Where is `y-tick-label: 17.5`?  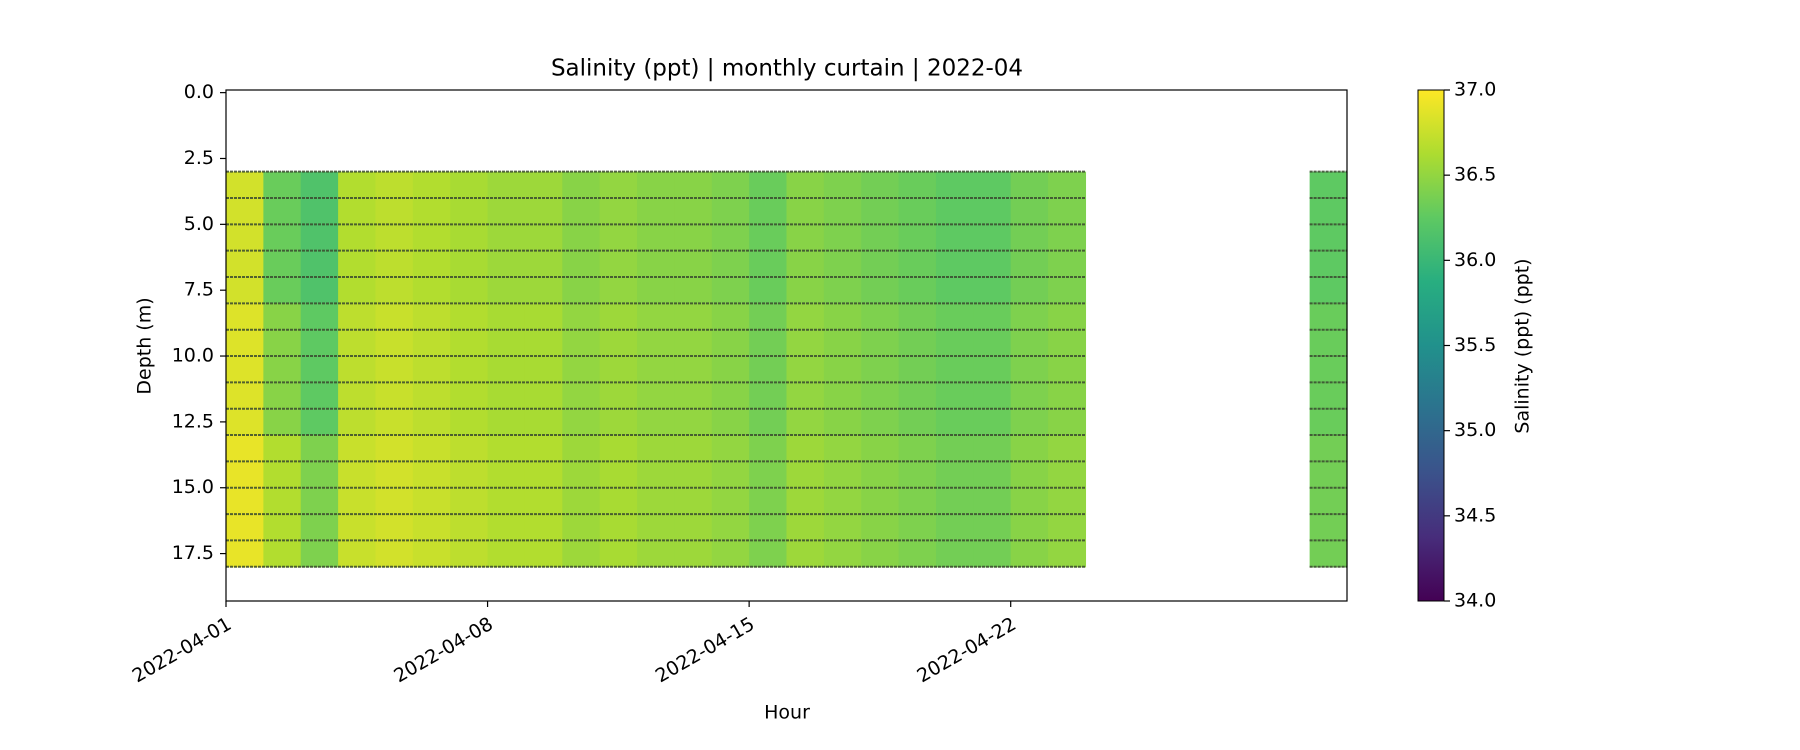
y-tick-label: 17.5 is located at coordinates (193, 553).